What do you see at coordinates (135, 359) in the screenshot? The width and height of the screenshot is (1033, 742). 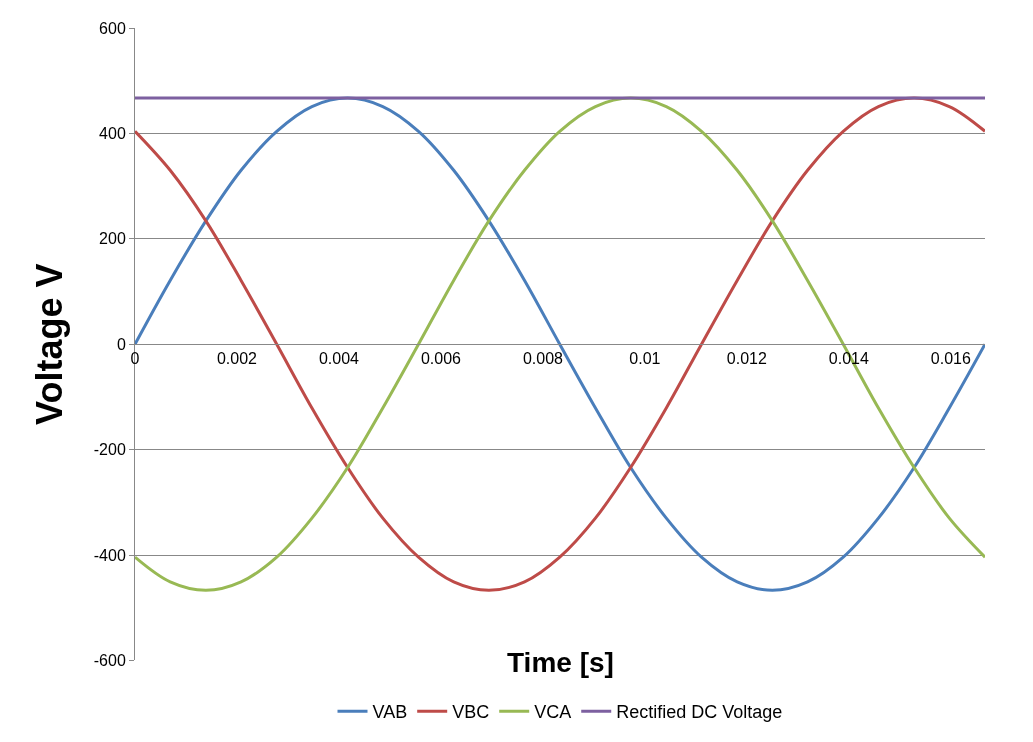 I see `x-tick-label: 0` at bounding box center [135, 359].